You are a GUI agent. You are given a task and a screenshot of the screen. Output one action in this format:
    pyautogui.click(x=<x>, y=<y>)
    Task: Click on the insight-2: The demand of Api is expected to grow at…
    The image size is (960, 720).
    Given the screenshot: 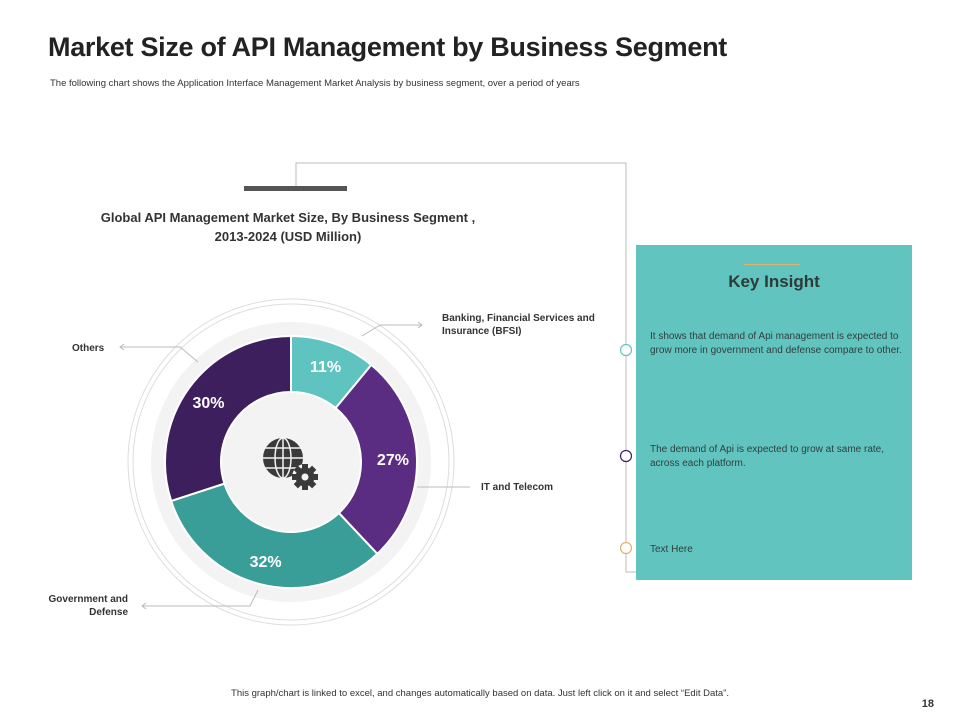 What is the action you would take?
    pyautogui.click(x=767, y=456)
    